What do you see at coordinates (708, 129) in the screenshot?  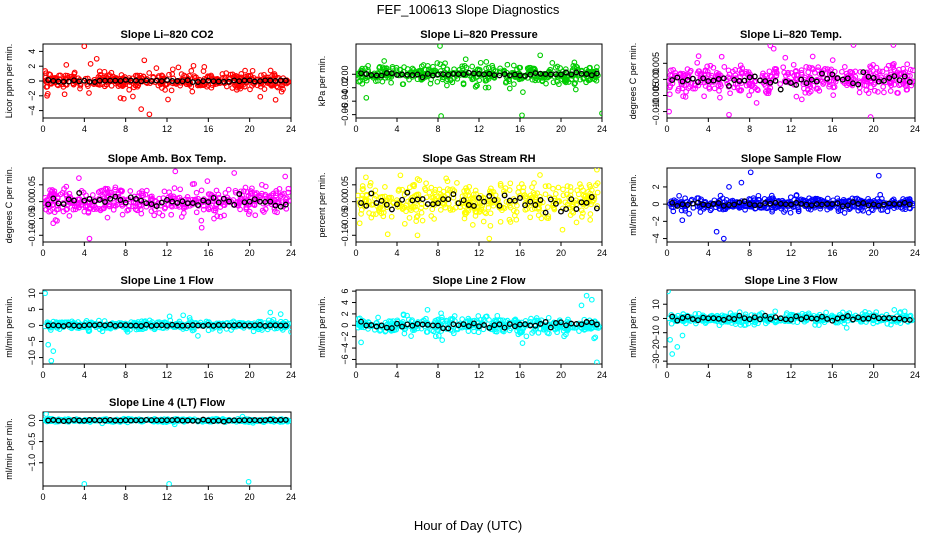 I see `x-tick-label: 4` at bounding box center [708, 129].